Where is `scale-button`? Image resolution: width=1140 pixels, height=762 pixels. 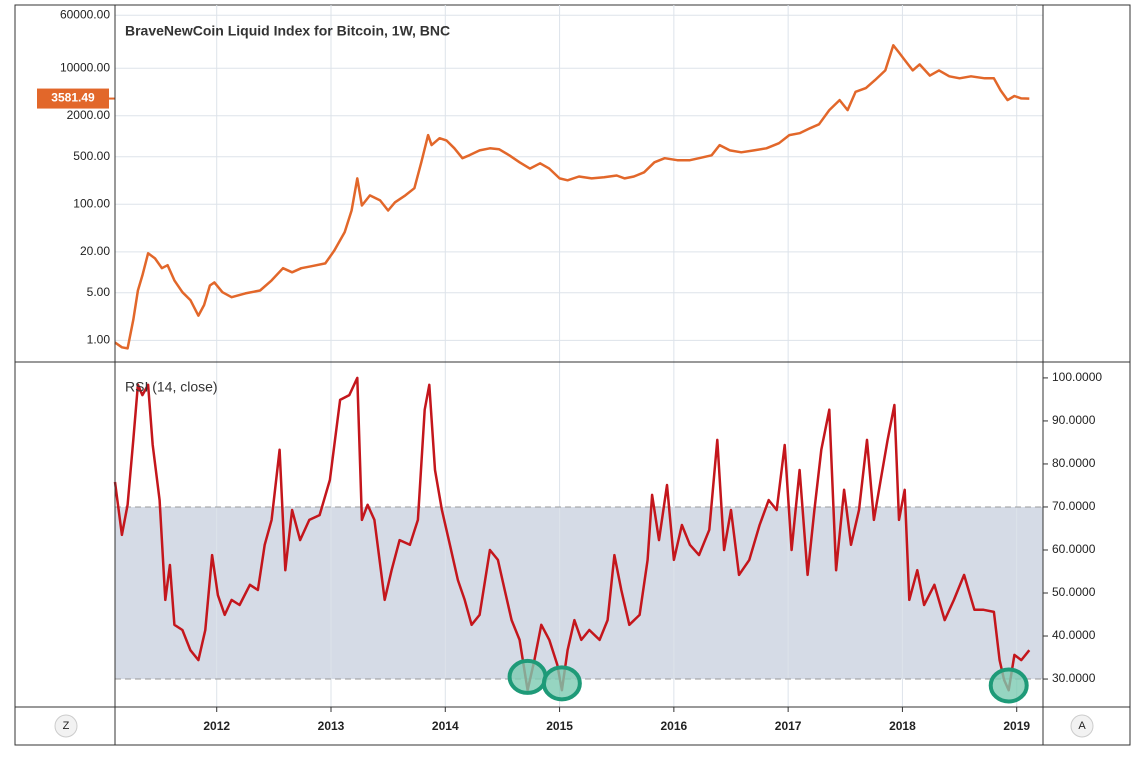 scale-button is located at coordinates (66, 726).